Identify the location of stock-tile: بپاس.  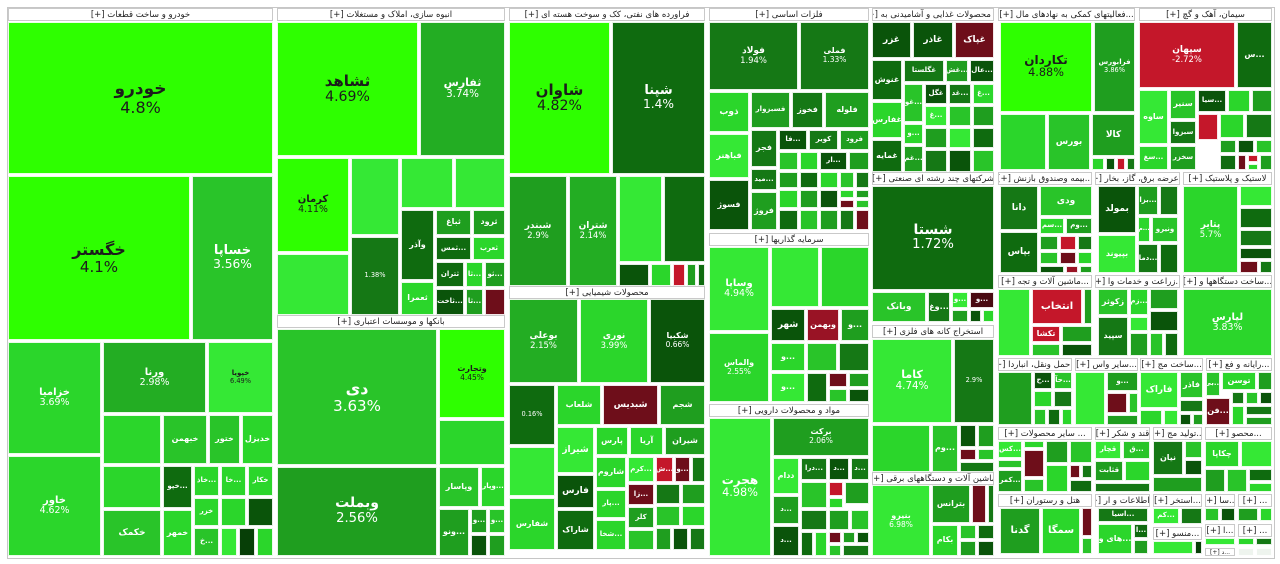
(1019, 252).